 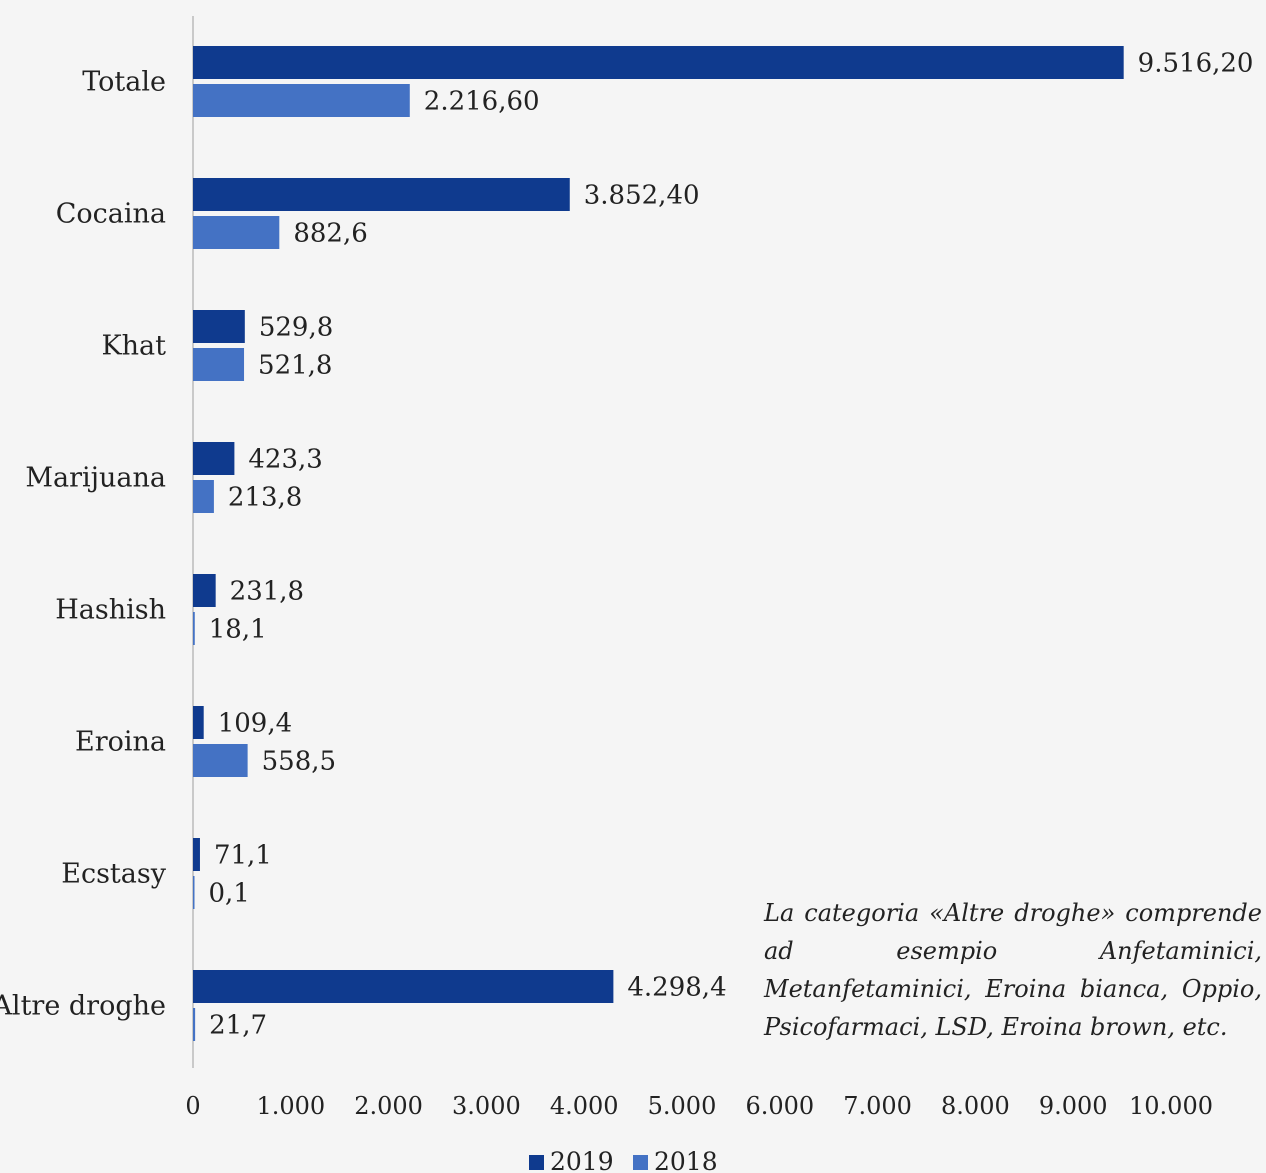 What do you see at coordinates (243, 856) in the screenshot?
I see `data-label: 71,1` at bounding box center [243, 856].